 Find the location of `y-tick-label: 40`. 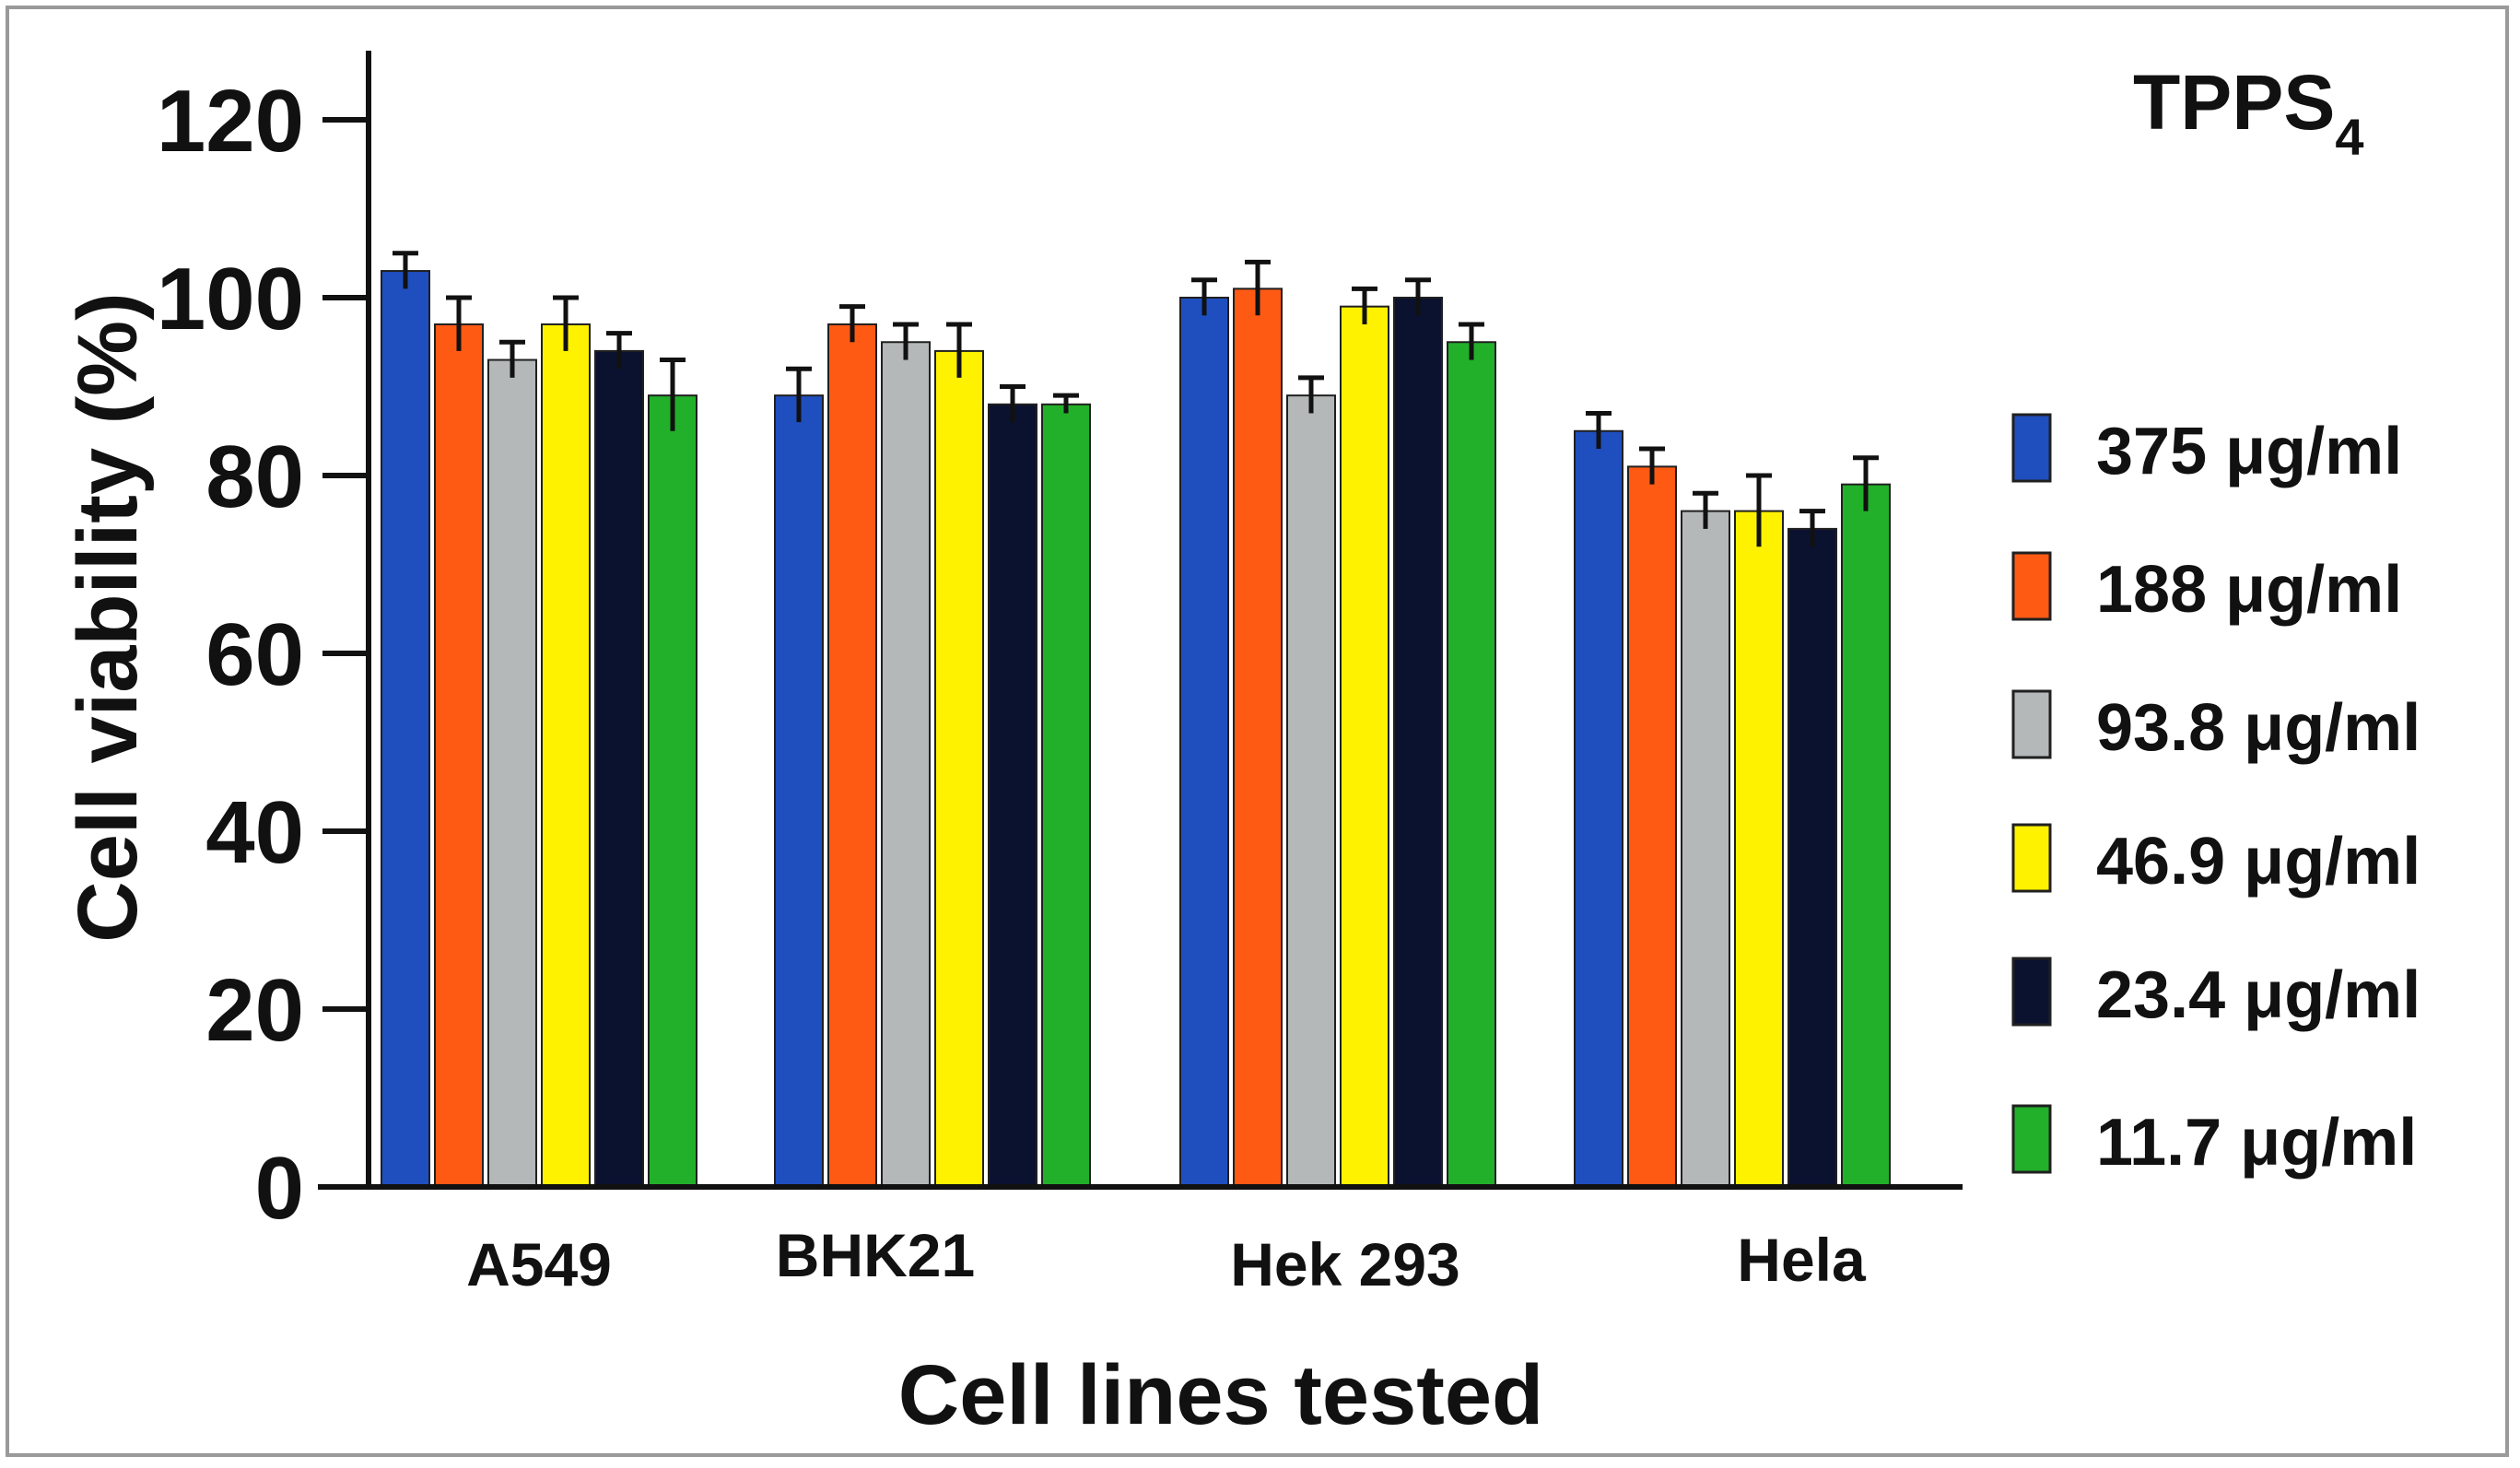

y-tick-label: 40 is located at coordinates (254, 832).